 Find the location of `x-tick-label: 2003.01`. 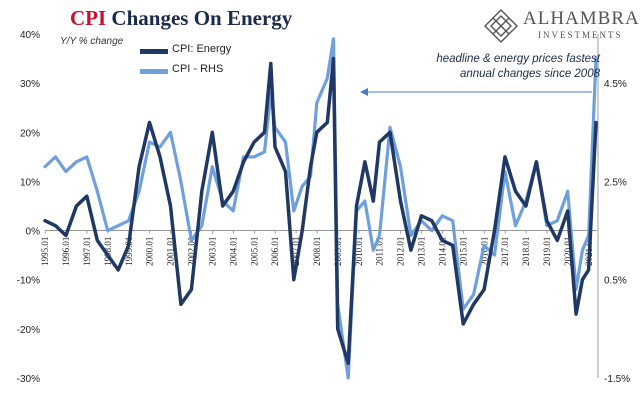

x-tick-label: 2003.01 is located at coordinates (212, 251).